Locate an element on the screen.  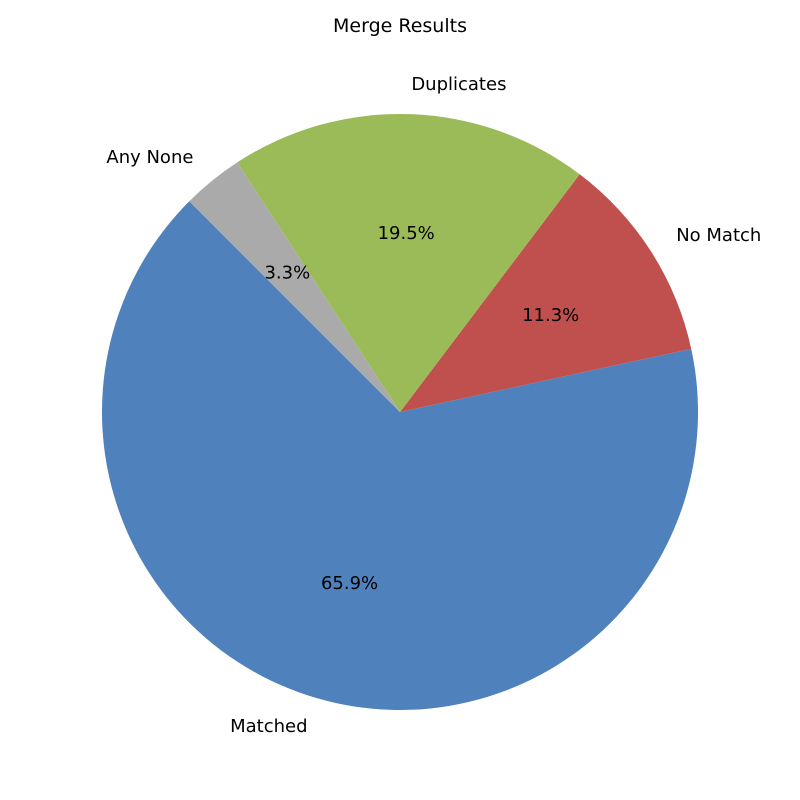
slice-label-duplicates: Duplicates is located at coordinates (458, 84).